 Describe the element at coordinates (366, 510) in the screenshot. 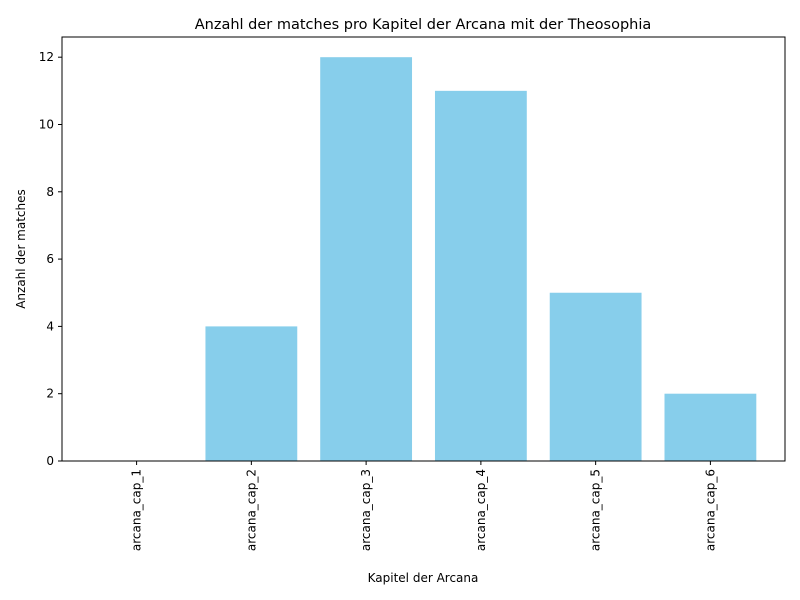

I see `x-tick-label: arcana_cap_3` at that location.